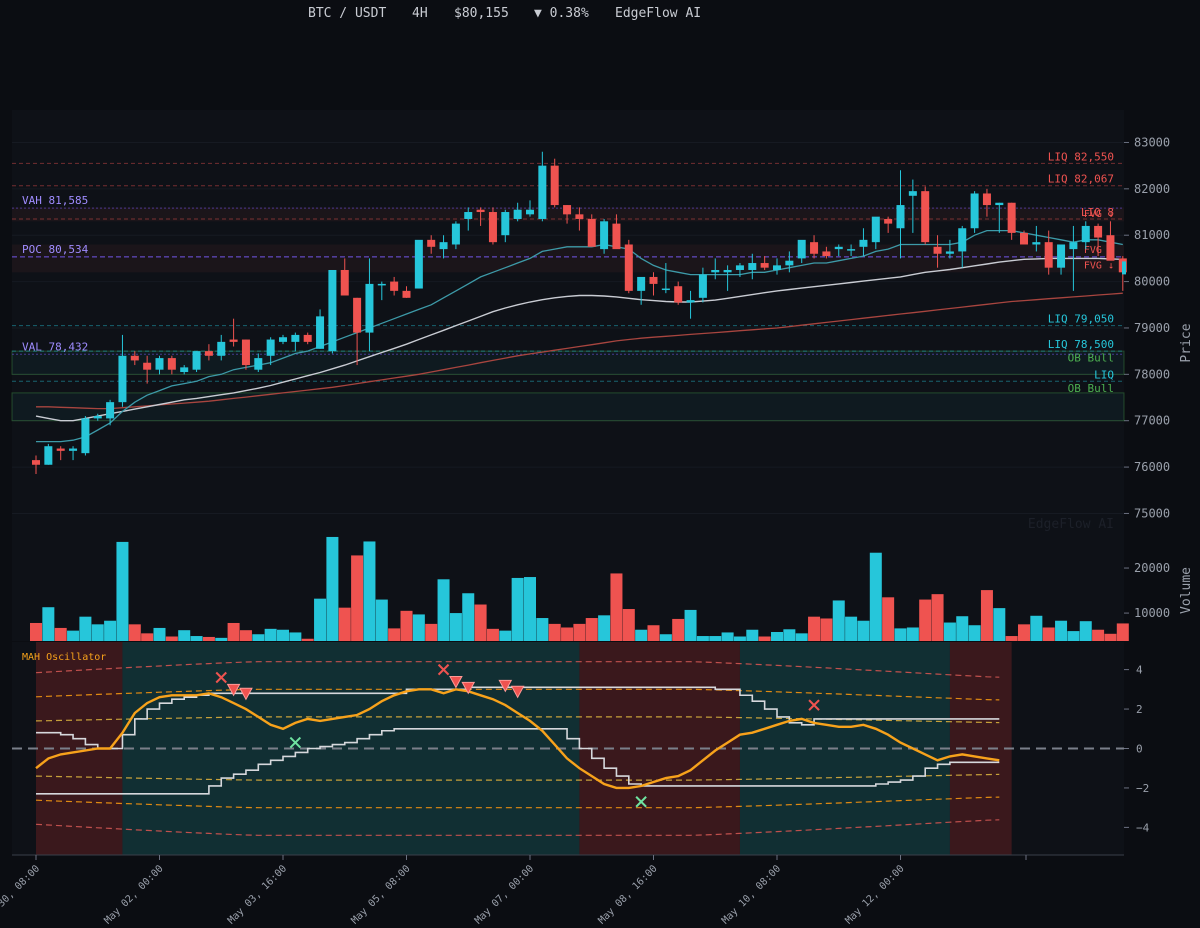 This screenshot has width=1200, height=928. I want to click on oscillator-tick-label: −4, so click(1143, 827).